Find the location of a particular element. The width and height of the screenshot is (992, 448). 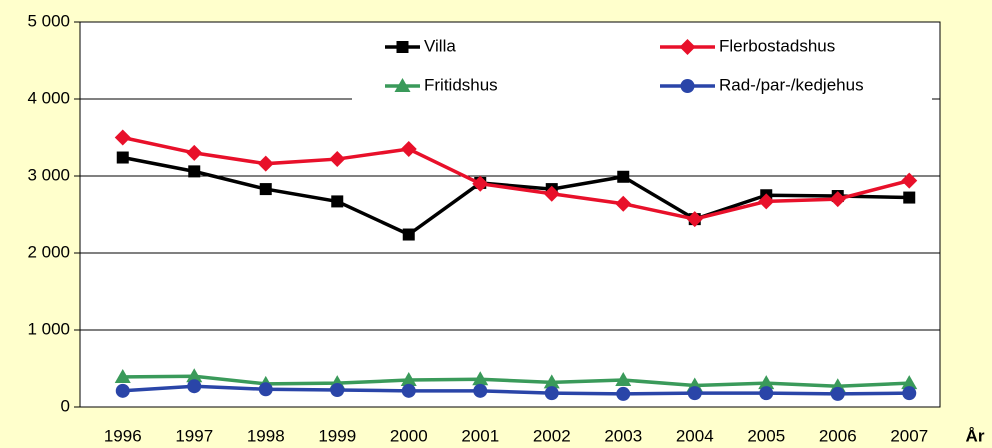

x-tick-label: 2002 is located at coordinates (552, 435).